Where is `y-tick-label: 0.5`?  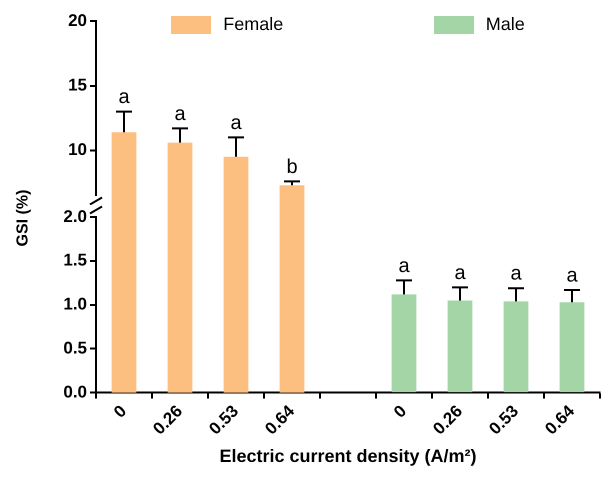
y-tick-label: 0.5 is located at coordinates (75, 348).